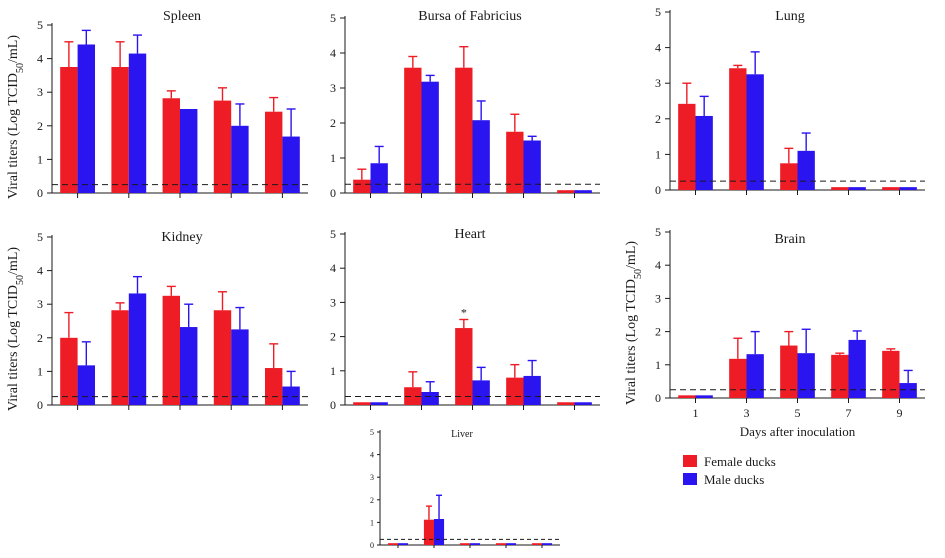  What do you see at coordinates (696, 413) in the screenshot?
I see `x-tick-label: 1` at bounding box center [696, 413].